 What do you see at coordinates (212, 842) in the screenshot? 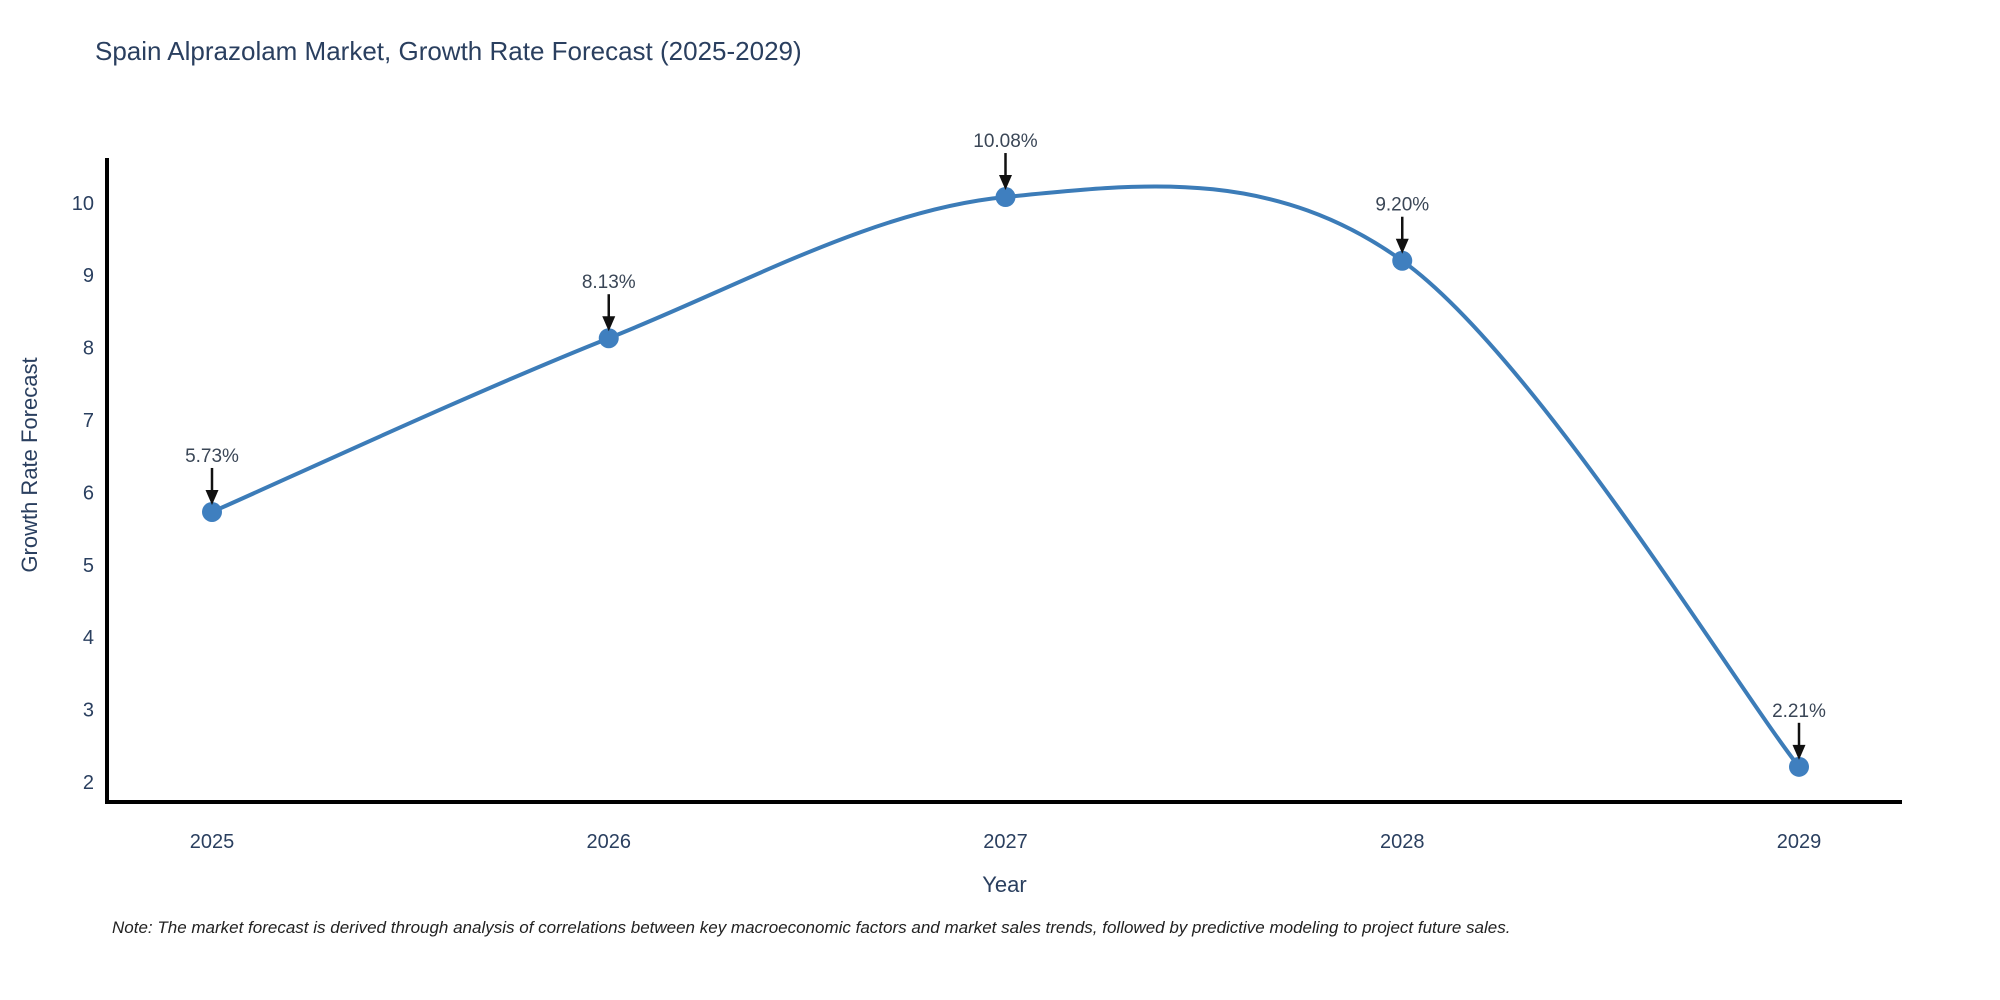
I see `x-tick-label: 2025` at bounding box center [212, 842].